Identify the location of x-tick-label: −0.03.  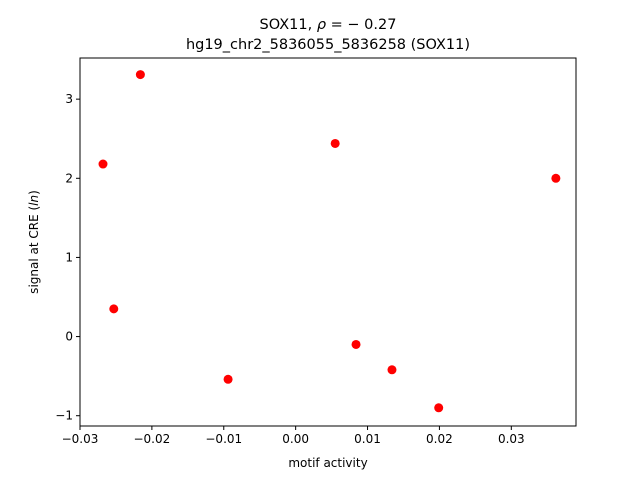
(80, 439).